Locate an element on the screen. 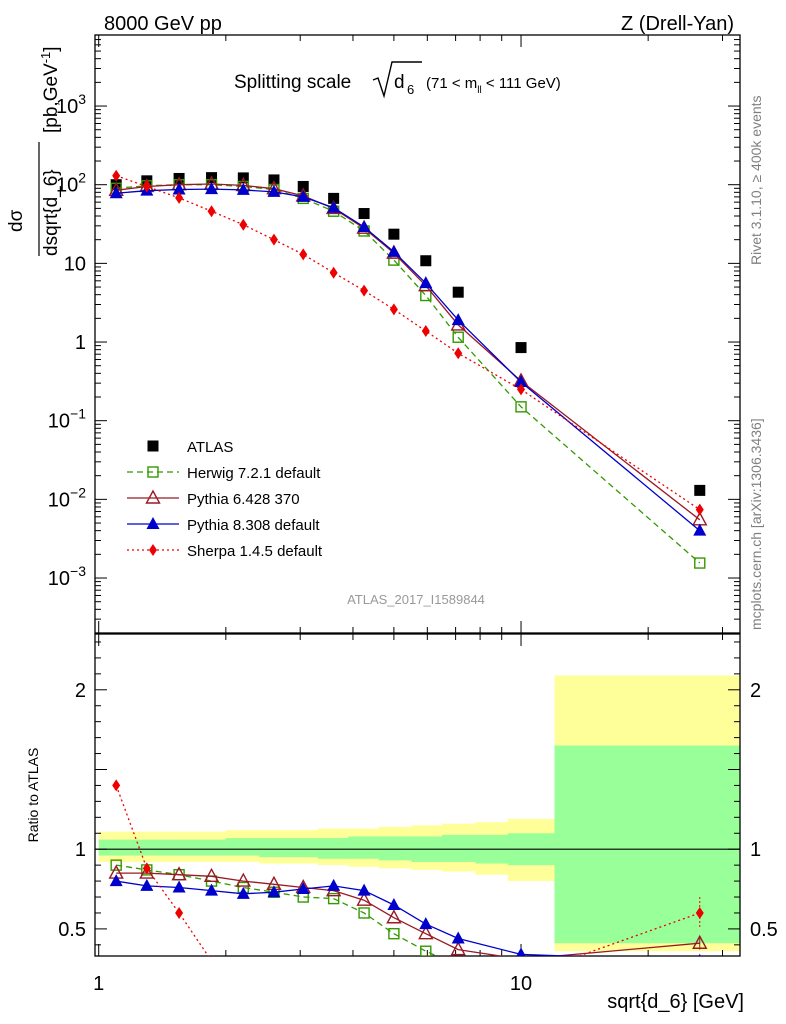  legend-entry-sherpa-1-4-5-default: Sherpa 1.4.5 default is located at coordinates (225, 551).